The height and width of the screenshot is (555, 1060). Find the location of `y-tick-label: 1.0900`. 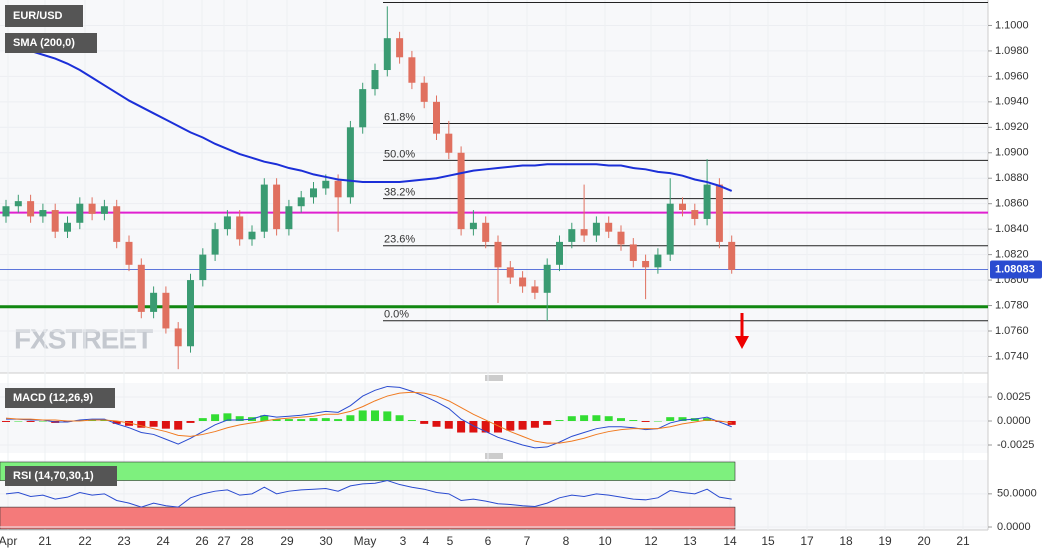

y-tick-label: 1.0900 is located at coordinates (1012, 153).